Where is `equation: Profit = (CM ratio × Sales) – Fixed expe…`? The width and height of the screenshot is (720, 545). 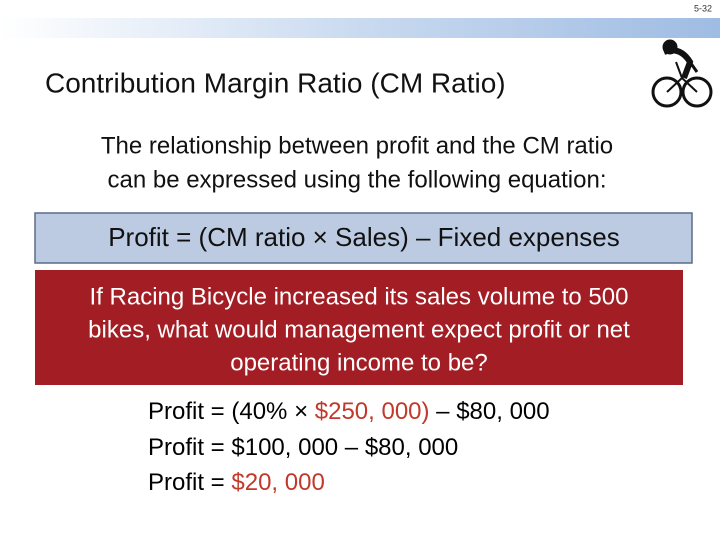 equation: Profit = (CM ratio × Sales) – Fixed expe… is located at coordinates (364, 237).